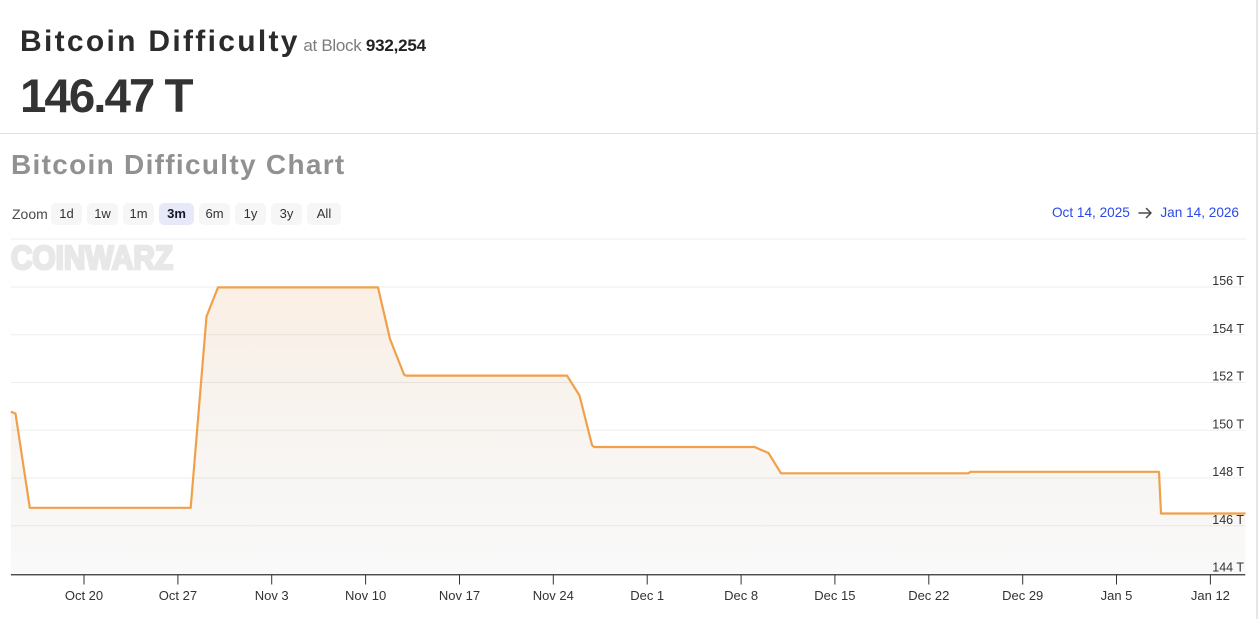  Describe the element at coordinates (178, 595) in the screenshot. I see `svg-text: Oct 27` at that location.